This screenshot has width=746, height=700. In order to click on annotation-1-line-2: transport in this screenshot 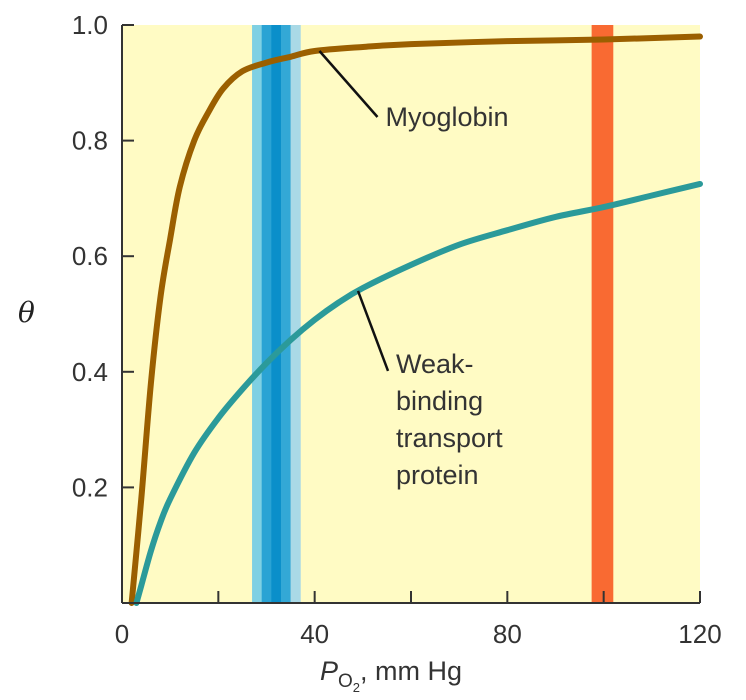, I will do `click(449, 438)`.